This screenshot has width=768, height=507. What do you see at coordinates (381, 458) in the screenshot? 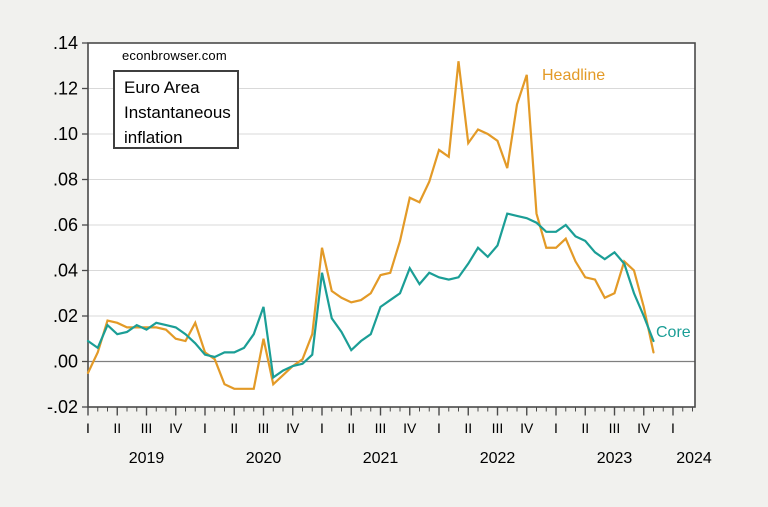
I see `year-tick-label: 2021` at bounding box center [381, 458].